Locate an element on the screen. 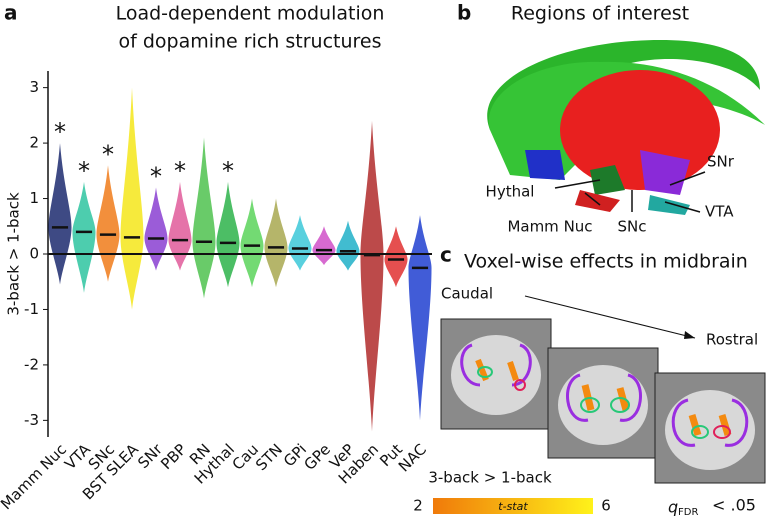 The height and width of the screenshot is (522, 775). y-tick-label: 3 is located at coordinates (34, 87).